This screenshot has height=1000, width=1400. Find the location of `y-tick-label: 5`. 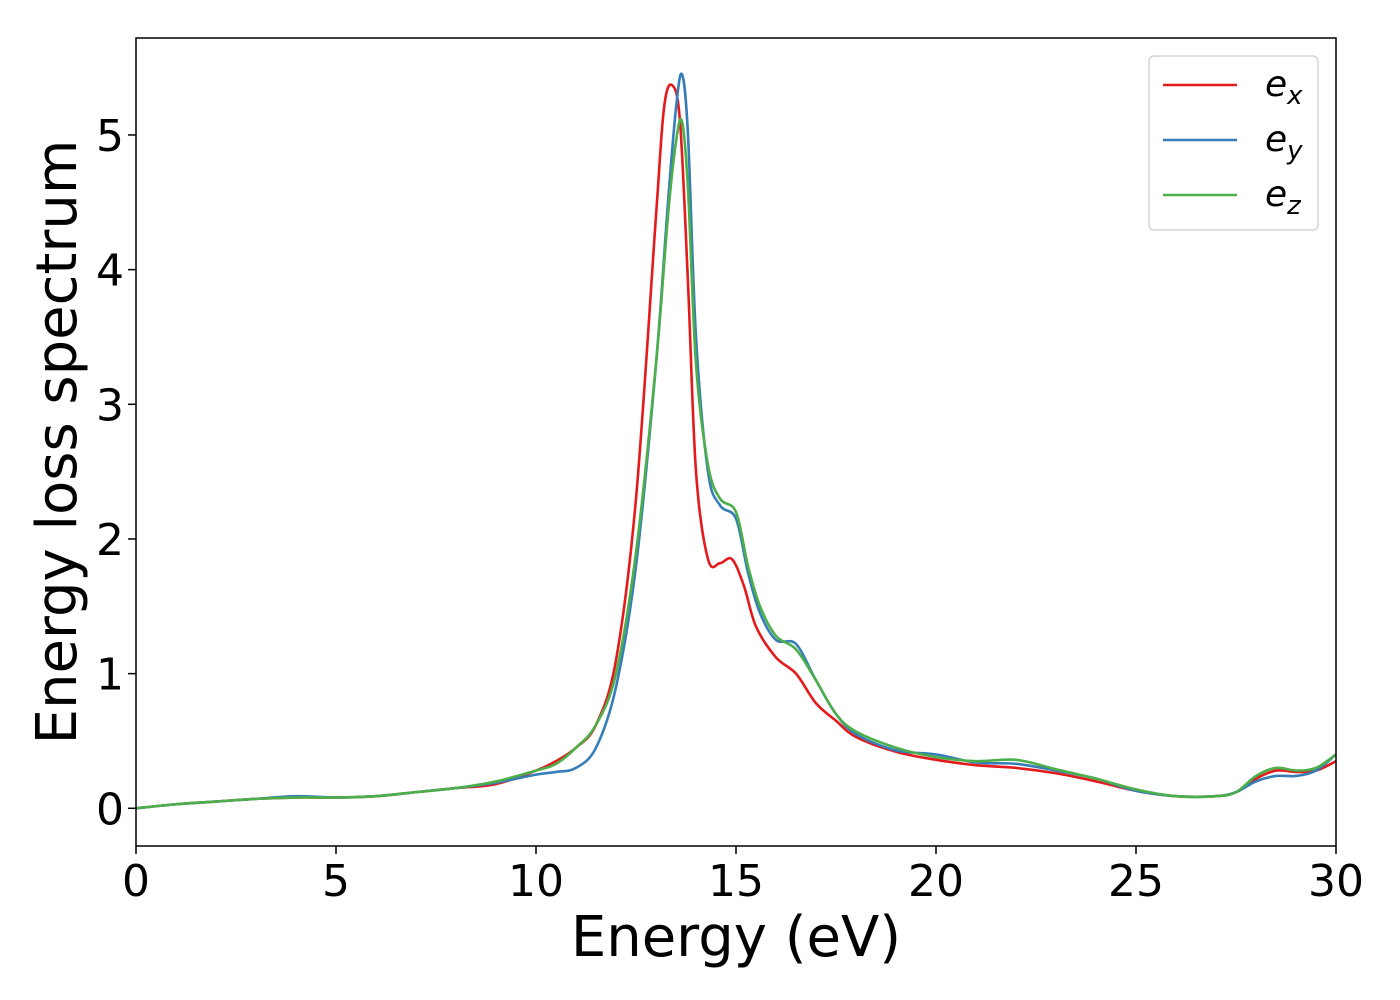

y-tick-label: 5 is located at coordinates (110, 136).